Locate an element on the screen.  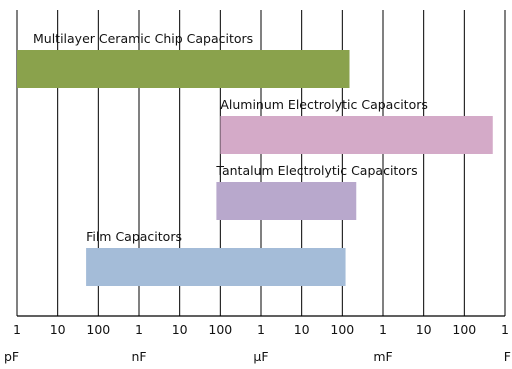
bar-label: Film Capacitors is located at coordinates (134, 236).